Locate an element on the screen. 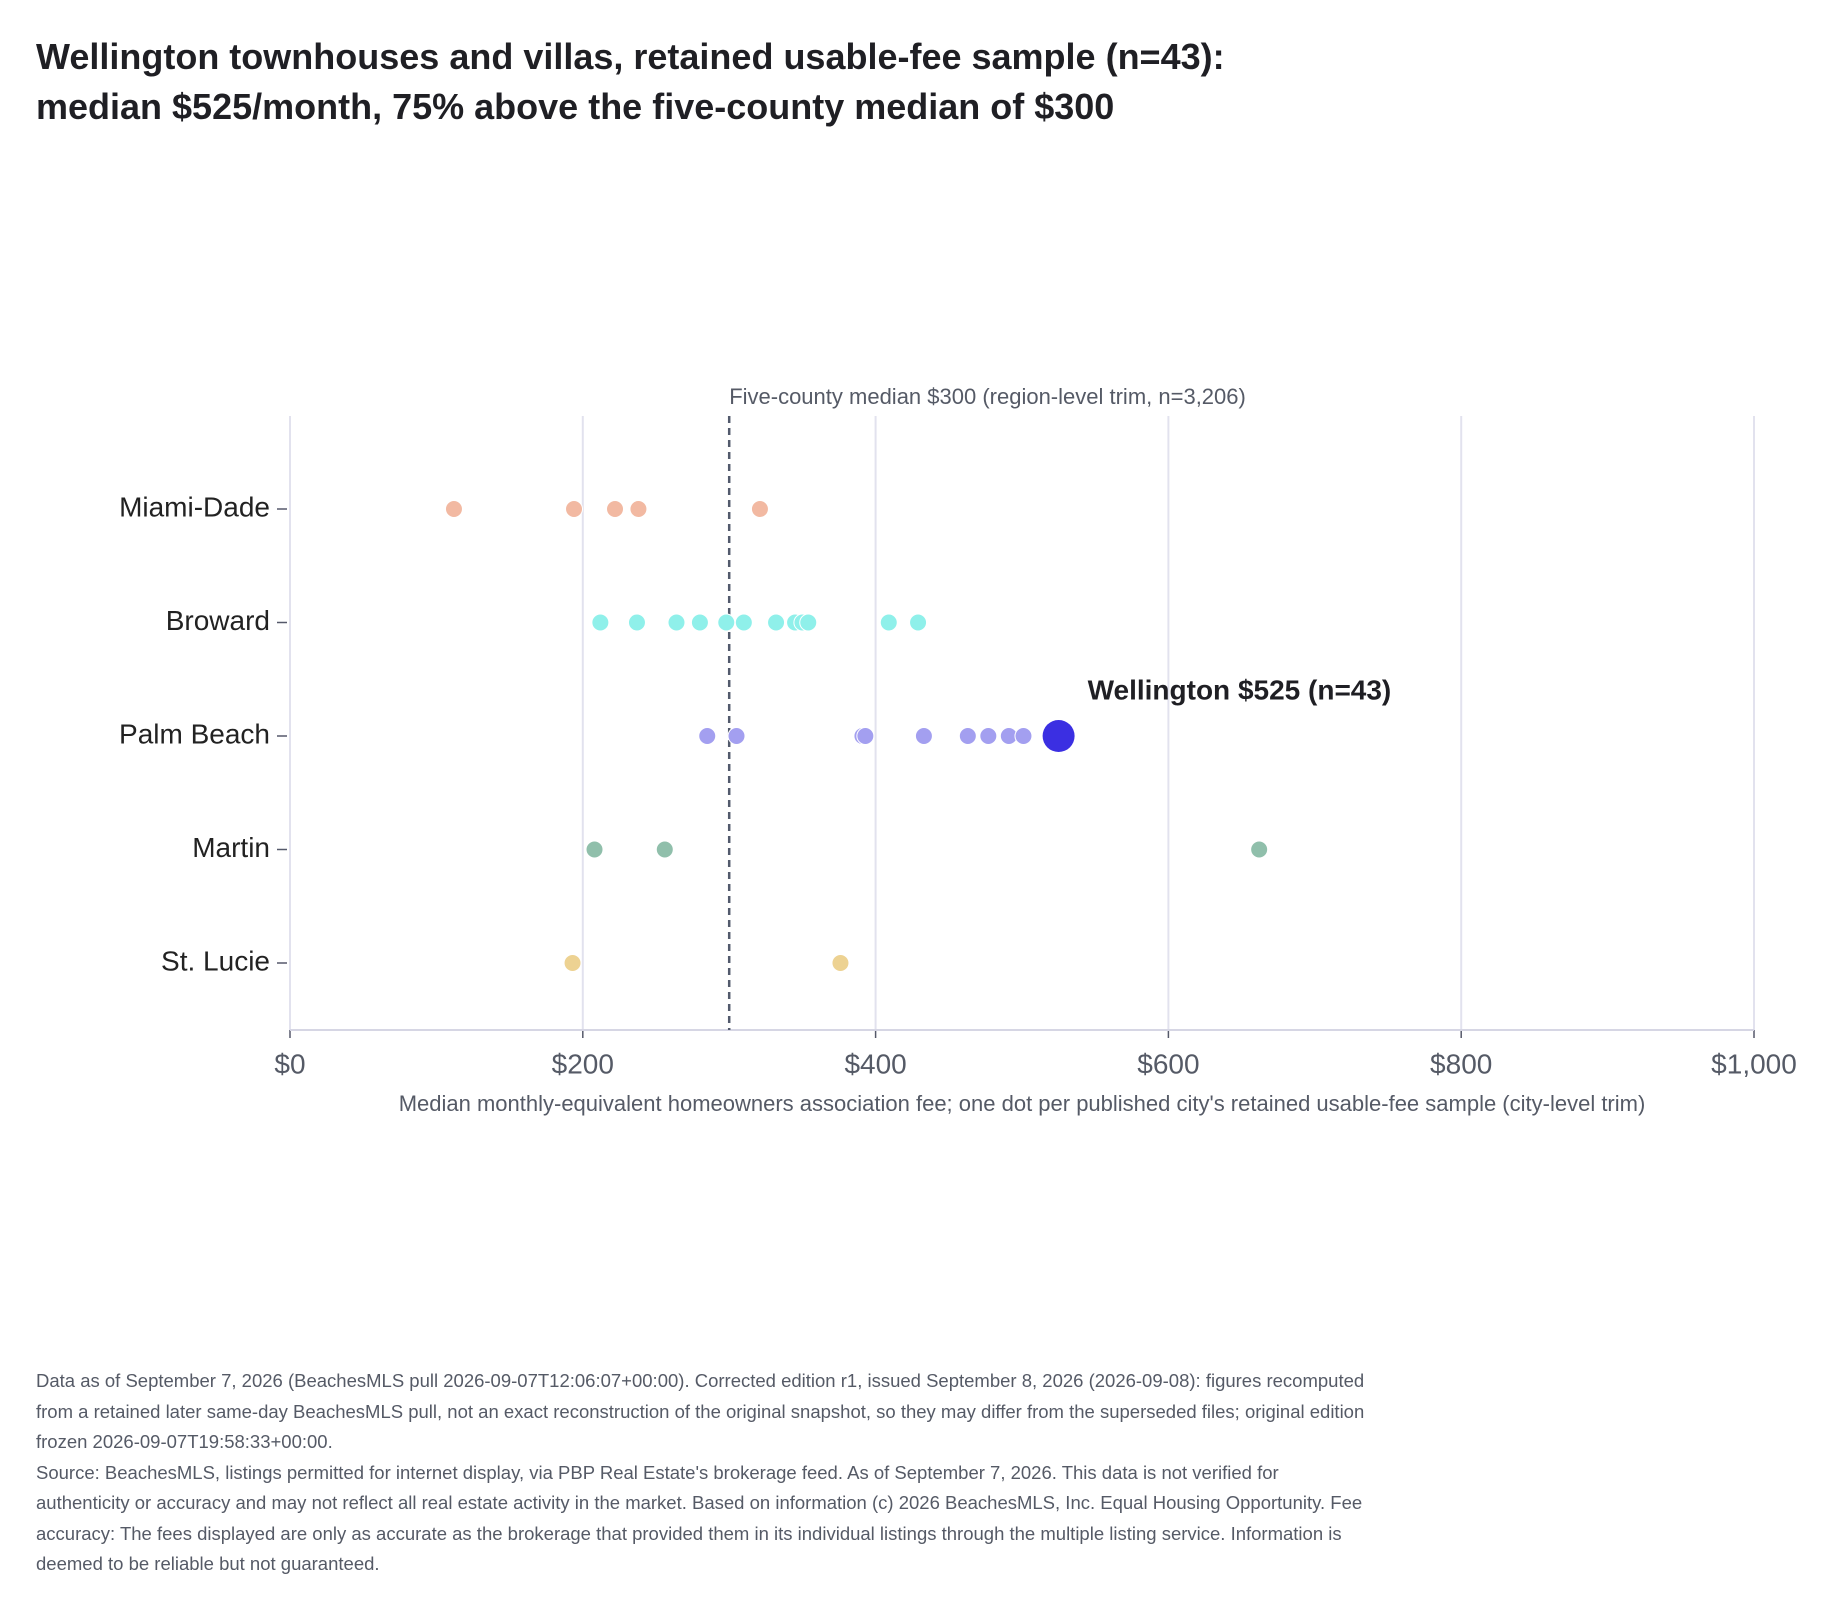 This screenshot has width=1830, height=1605. x-tick-label: $400 is located at coordinates (875, 1063).